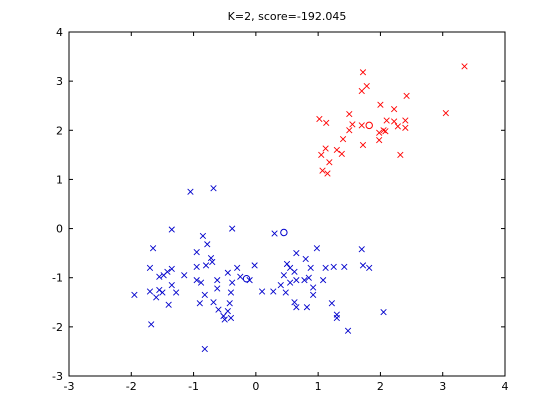  Describe the element at coordinates (307, 202) in the screenshot. I see `centroid-markers` at that location.